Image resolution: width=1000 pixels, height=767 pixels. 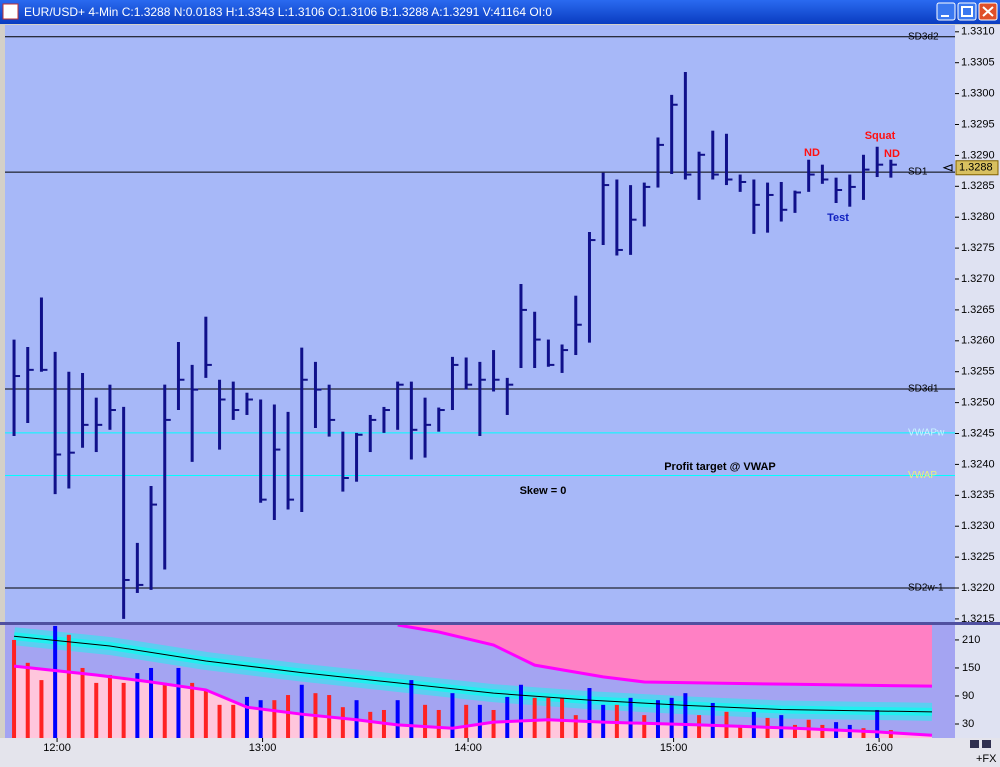 I want to click on last-price-box, so click(x=977, y=168).